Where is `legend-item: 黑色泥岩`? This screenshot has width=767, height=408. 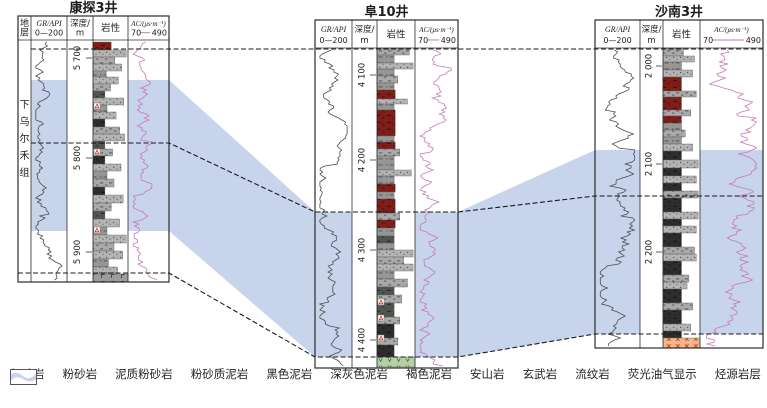 legend-item: 黑色泥岩 is located at coordinates (161, 376).